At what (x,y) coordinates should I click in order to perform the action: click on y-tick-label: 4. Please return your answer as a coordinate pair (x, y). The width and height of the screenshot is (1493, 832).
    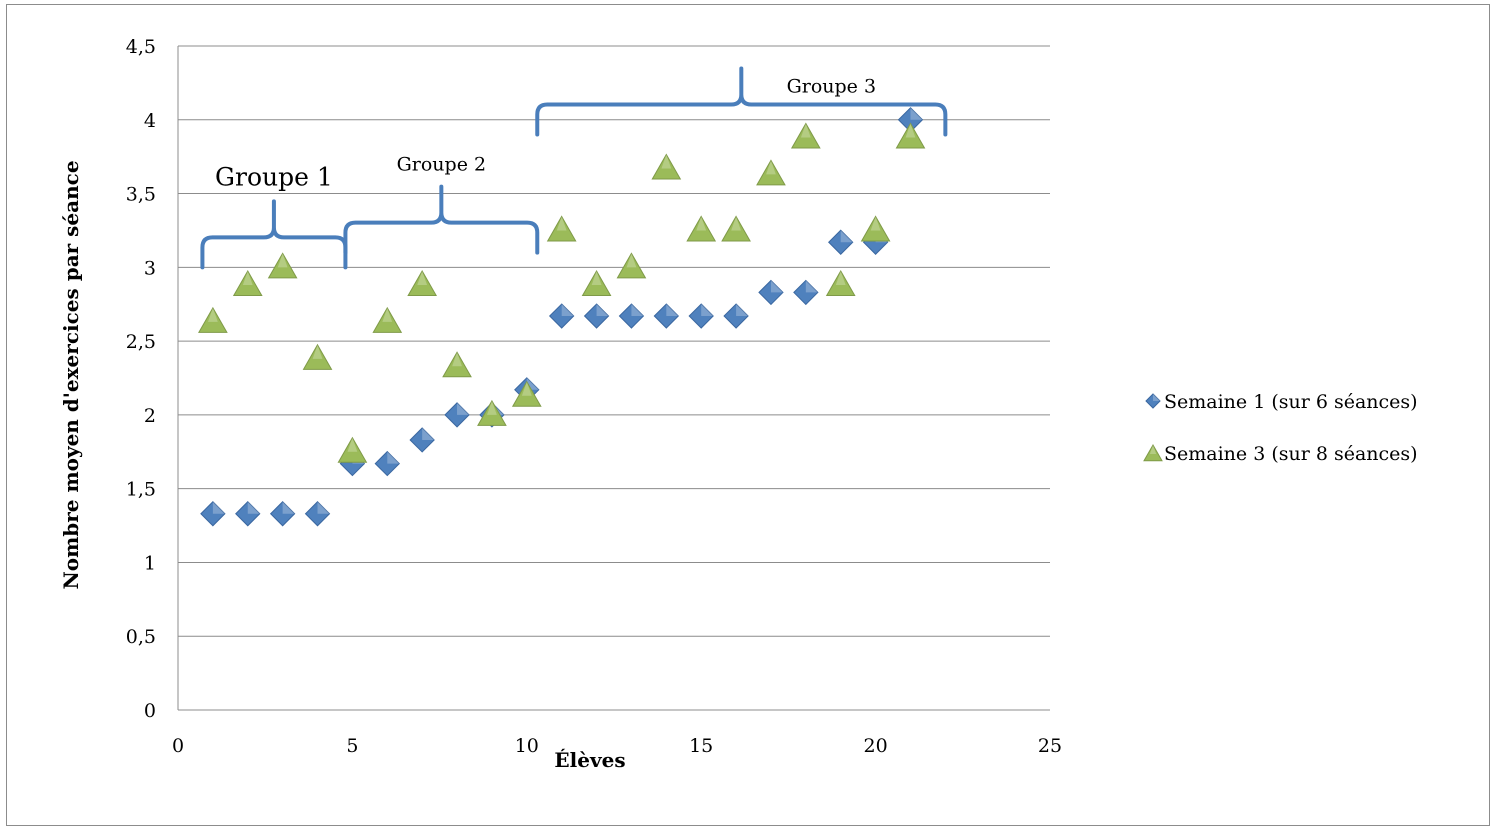
    Looking at the image, I should click on (150, 121).